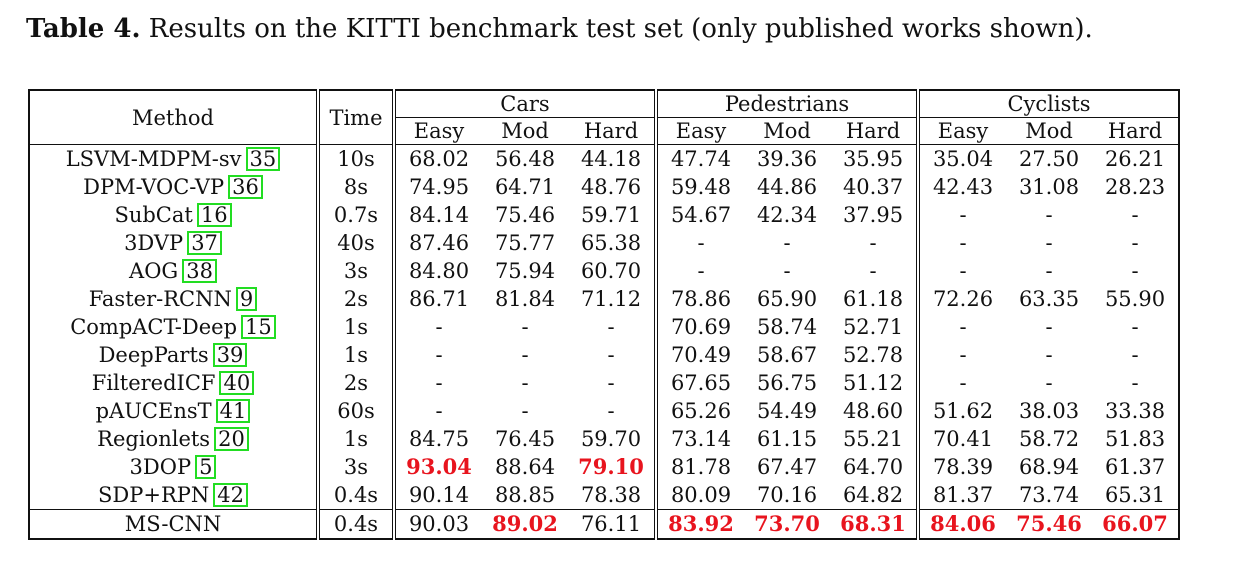 The image size is (1234, 569). I want to click on value-cell: 63.35, so click(1049, 299).